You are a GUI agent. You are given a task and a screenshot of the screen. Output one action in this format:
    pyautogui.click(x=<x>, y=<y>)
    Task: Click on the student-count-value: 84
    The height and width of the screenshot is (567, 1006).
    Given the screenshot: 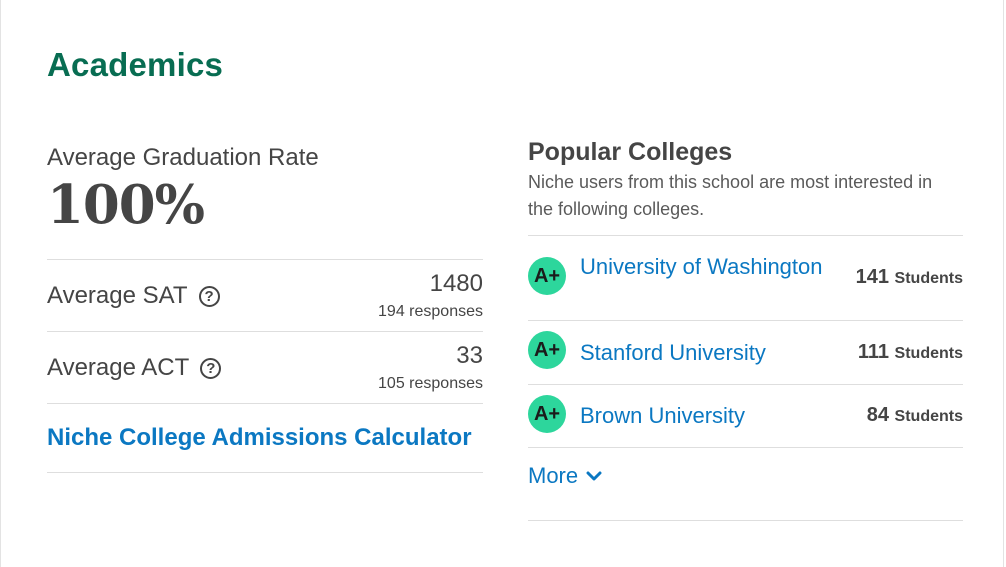 What is the action you would take?
    pyautogui.click(x=877, y=415)
    